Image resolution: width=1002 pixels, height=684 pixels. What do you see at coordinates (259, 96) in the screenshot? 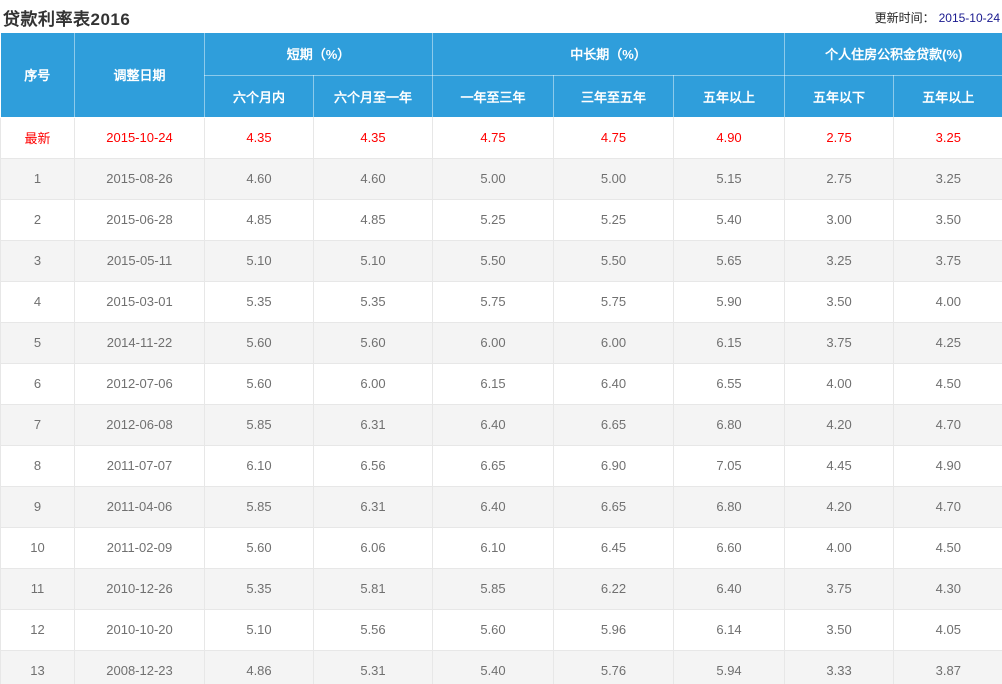
I see `header-within-six-months: 六个月内` at bounding box center [259, 96].